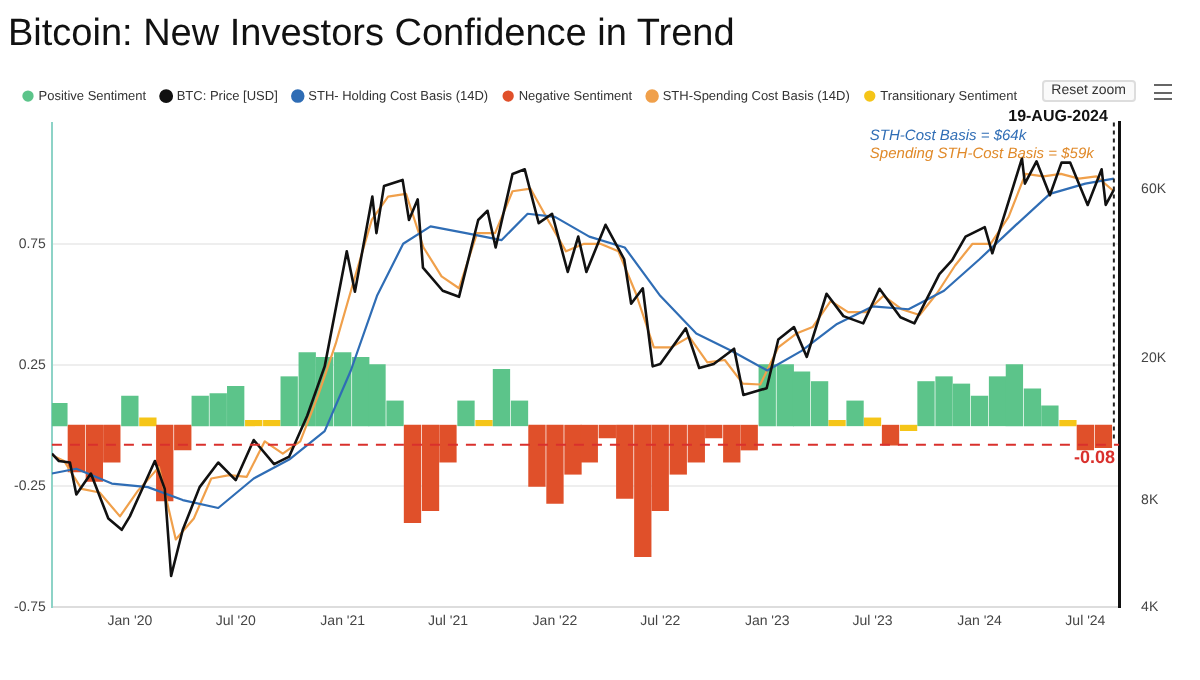 The width and height of the screenshot is (1200, 680). I want to click on chart-title: Bitcoin: New Investors Confidence in Trend, so click(371, 34).